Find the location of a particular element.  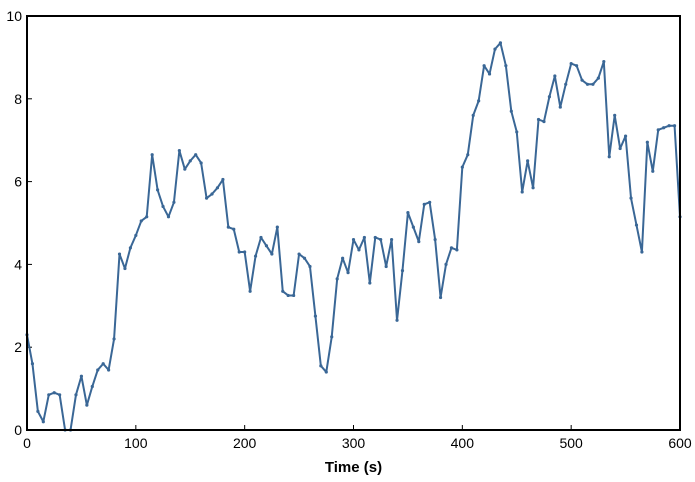

x-axis-title: Time (s) is located at coordinates (353, 467).